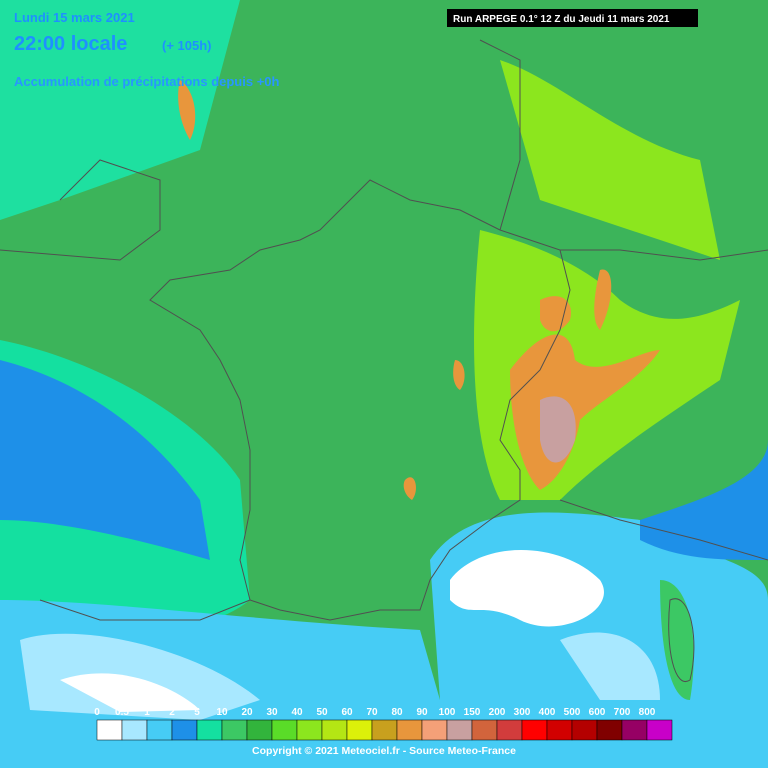 Image resolution: width=768 pixels, height=768 pixels. I want to click on legend-label: 30, so click(272, 712).